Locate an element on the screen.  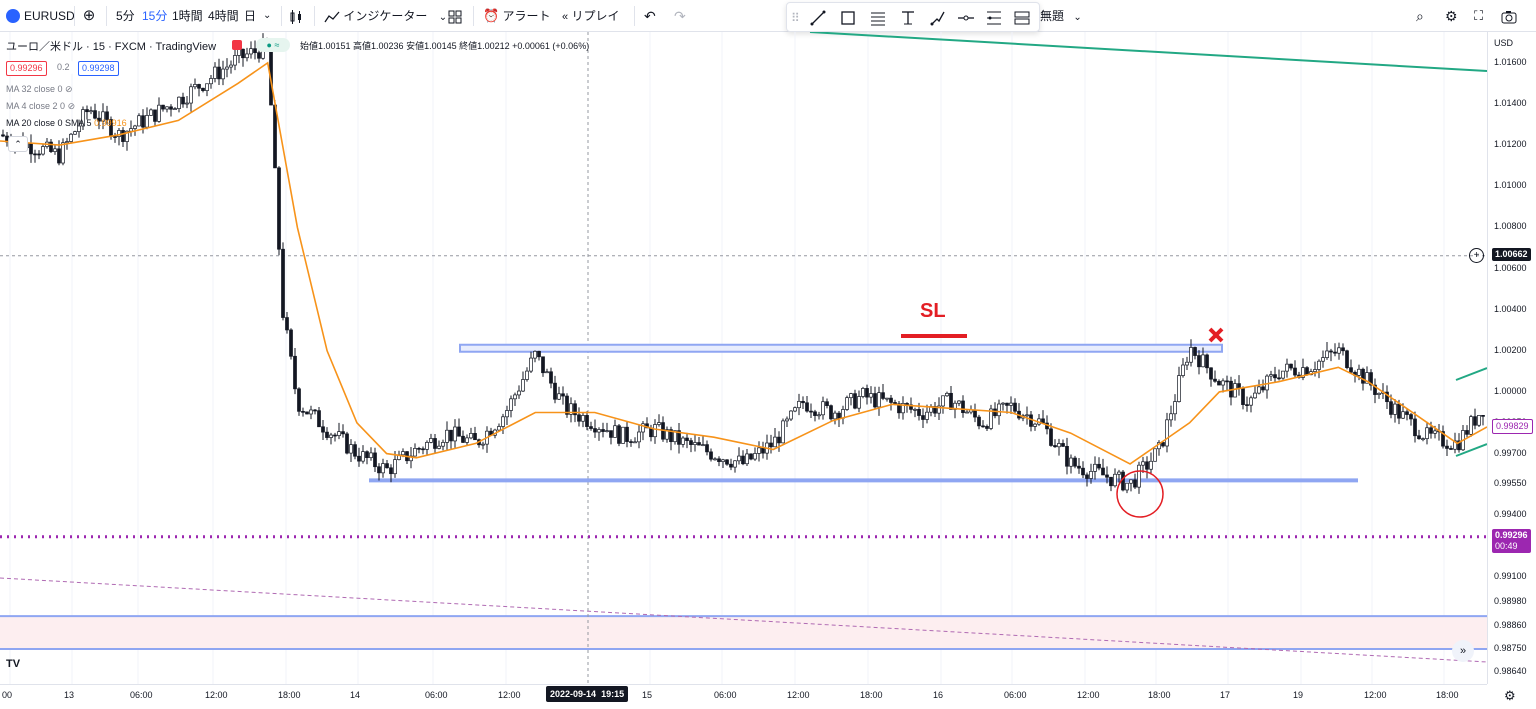
interval-1h: 1時間 is located at coordinates (187, 16).